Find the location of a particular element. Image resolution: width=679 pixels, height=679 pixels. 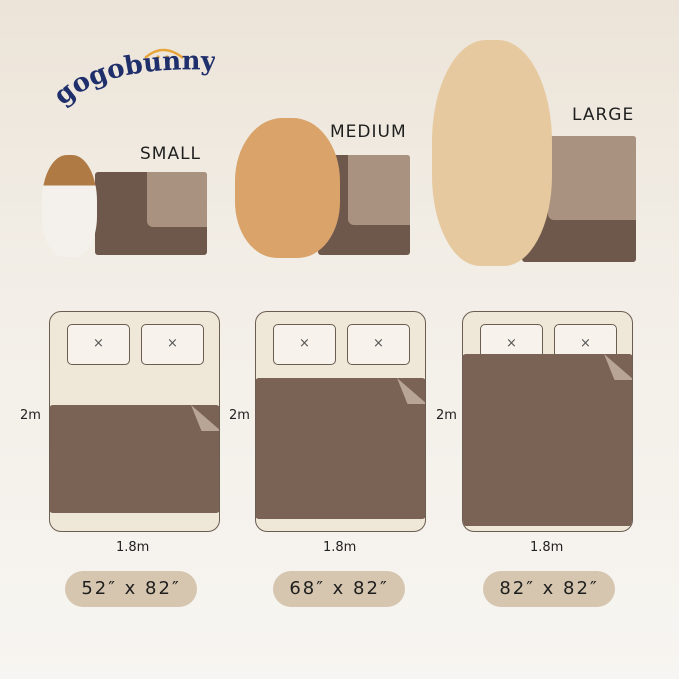

dimensions-badge-large: 82″ x 82″ is located at coordinates (549, 589).